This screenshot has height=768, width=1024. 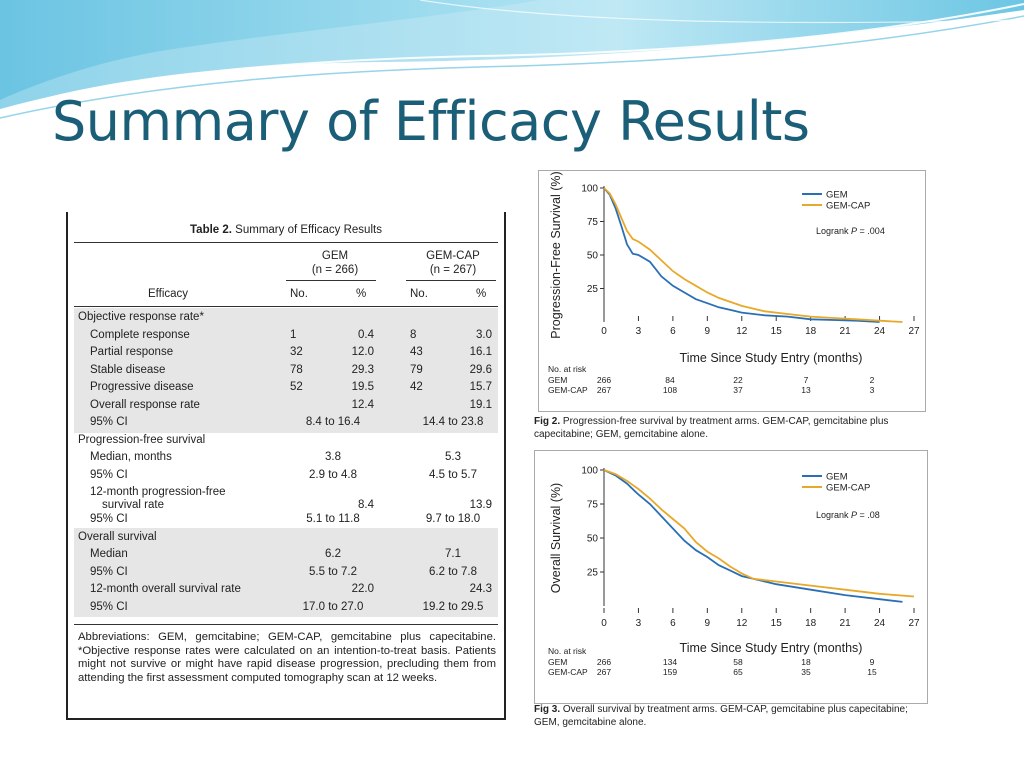 I want to click on table-cell-gem-no: 52, so click(x=296, y=387).